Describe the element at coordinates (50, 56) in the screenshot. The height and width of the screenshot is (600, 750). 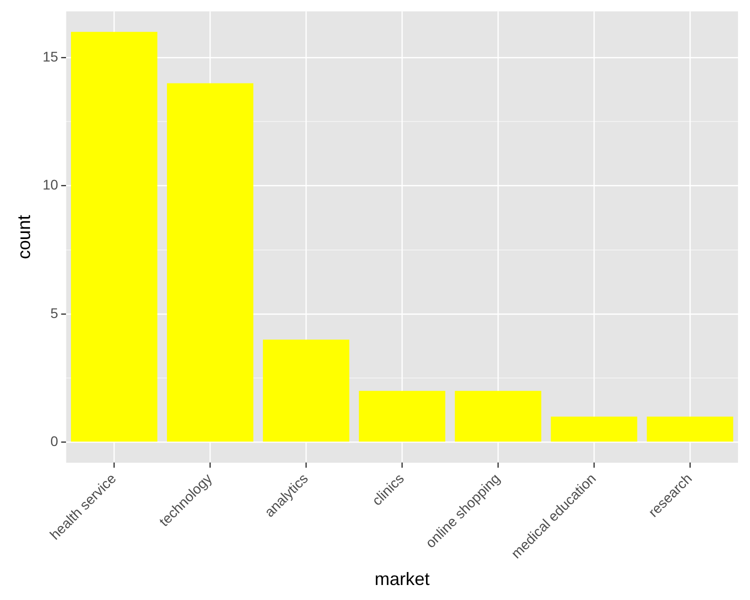
I see `y-tick-label: 15` at that location.